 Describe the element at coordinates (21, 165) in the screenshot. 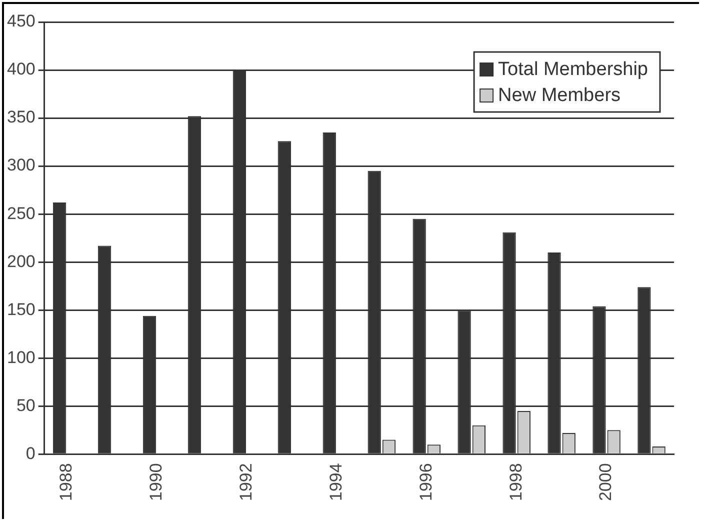

I see `y-tick-label: 300` at that location.